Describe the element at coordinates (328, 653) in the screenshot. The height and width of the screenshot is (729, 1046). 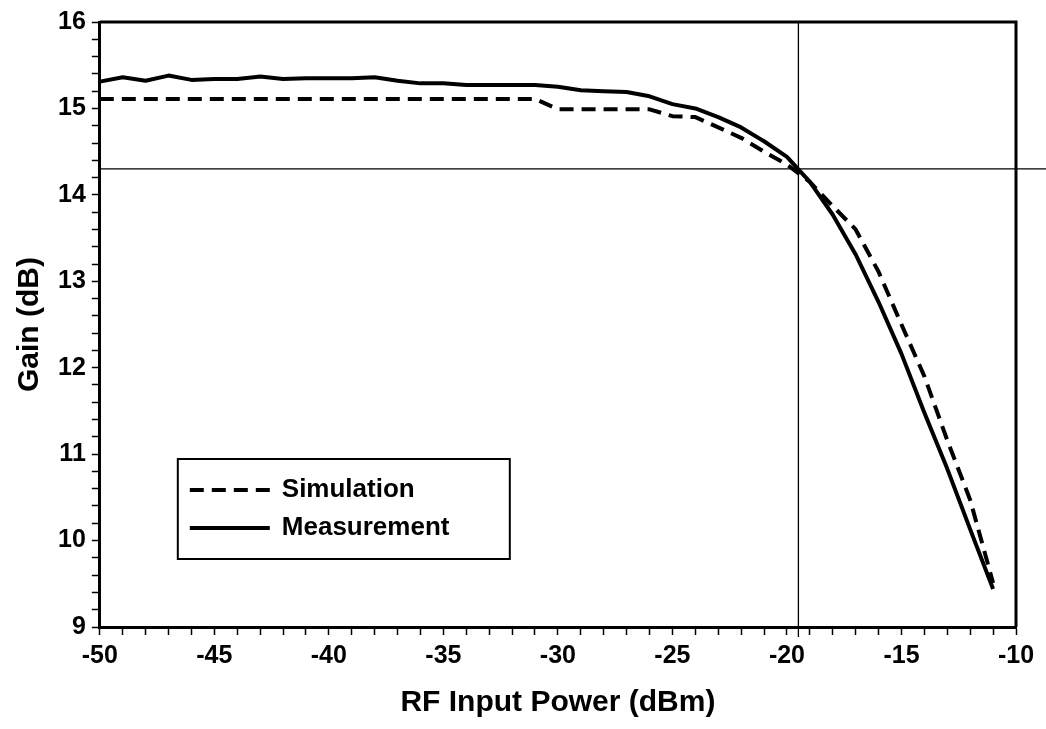
I see `x-tick-label: -40` at that location.